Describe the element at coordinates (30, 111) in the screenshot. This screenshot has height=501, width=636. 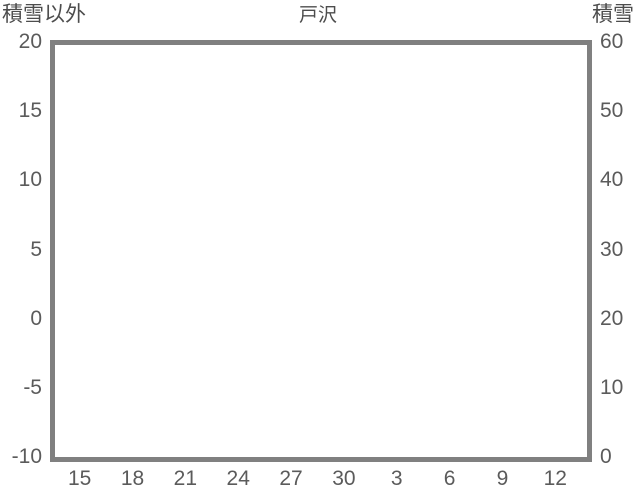
I see `left-tick-15: 15` at that location.